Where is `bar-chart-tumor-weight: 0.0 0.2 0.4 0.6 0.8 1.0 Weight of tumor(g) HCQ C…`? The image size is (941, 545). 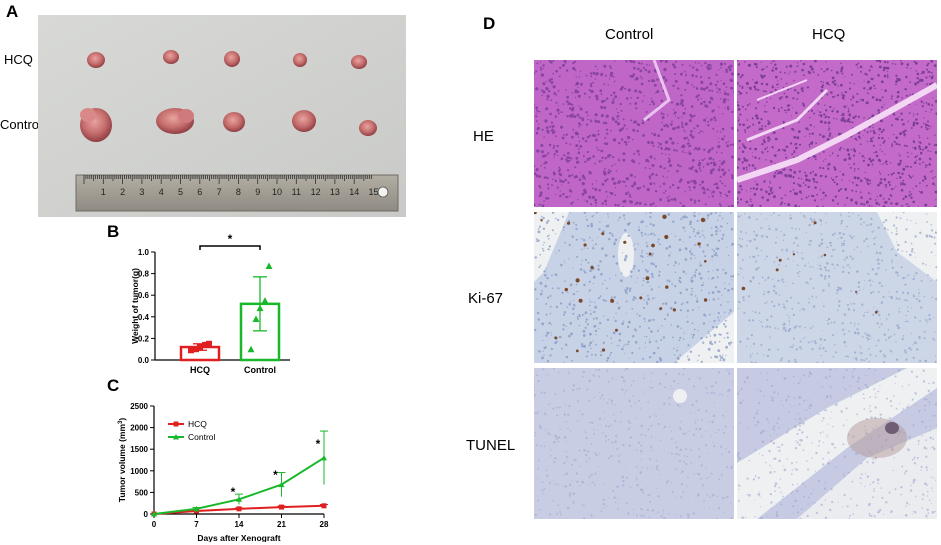
bar-chart-tumor-weight: 0.0 0.2 0.4 0.6 0.8 1.0 Weight of tumor(g) HCQ C… is located at coordinates (210, 303).